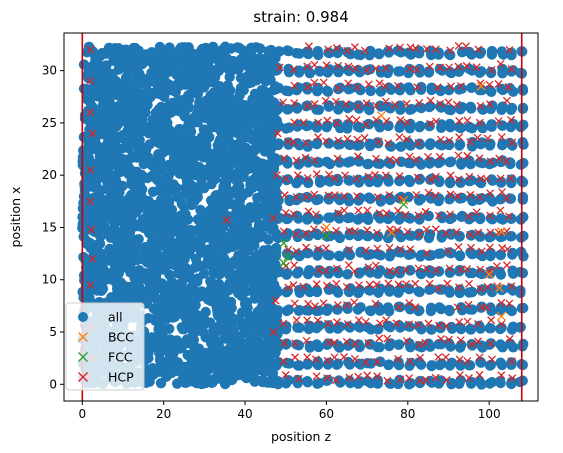 This screenshot has height=453, width=563. Describe the element at coordinates (105, 346) in the screenshot. I see `legend: all BCC FCC HCP` at that location.